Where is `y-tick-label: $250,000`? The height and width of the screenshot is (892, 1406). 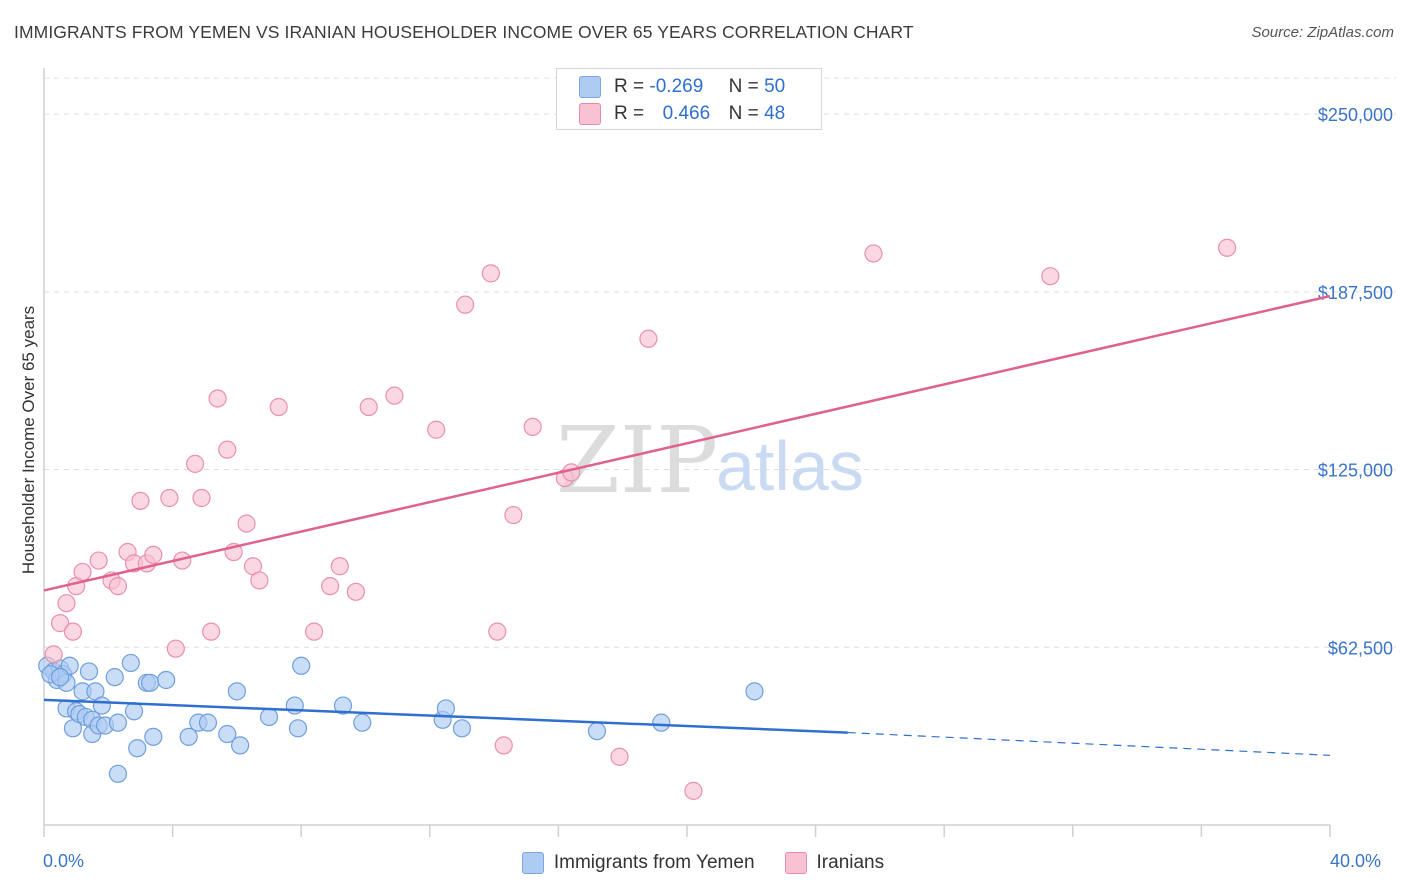
y-tick-label: $250,000 is located at coordinates (1355, 115).